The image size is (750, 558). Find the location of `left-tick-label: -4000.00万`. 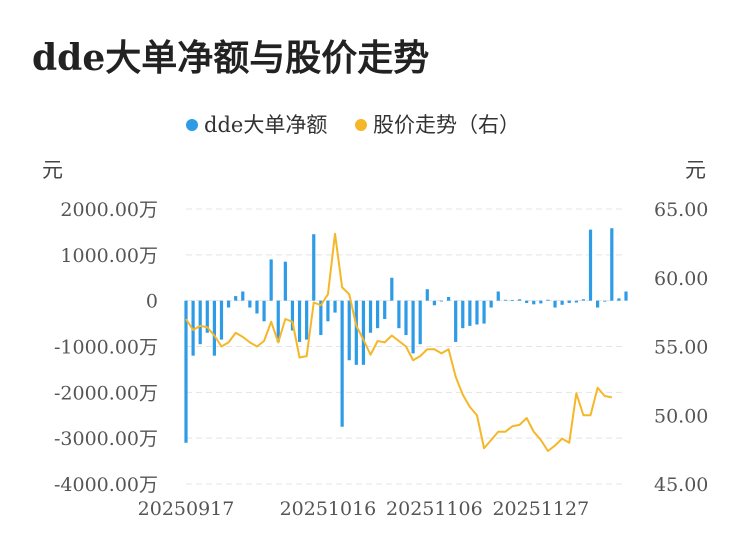

left-tick-label: -4000.00万 is located at coordinates (106, 485).